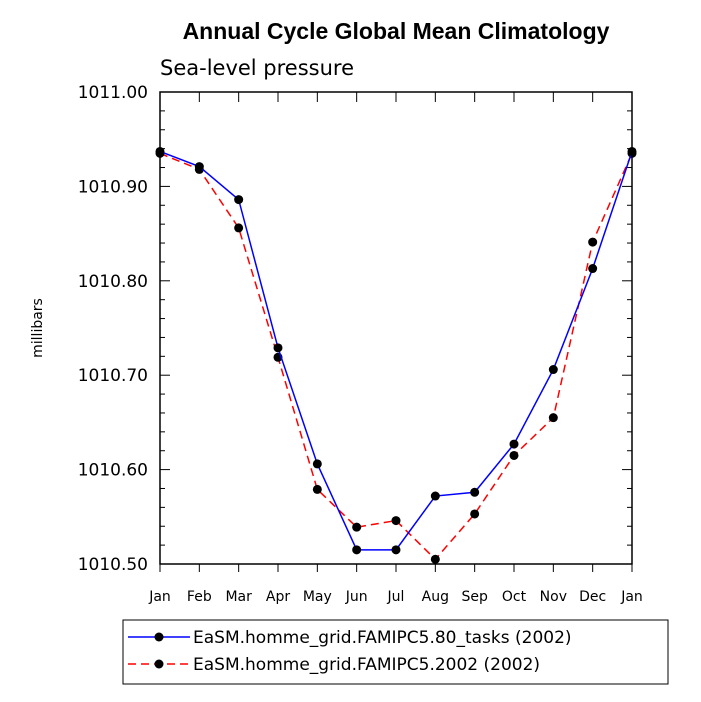  Describe the element at coordinates (317, 597) in the screenshot. I see `x-tick-label: May` at that location.